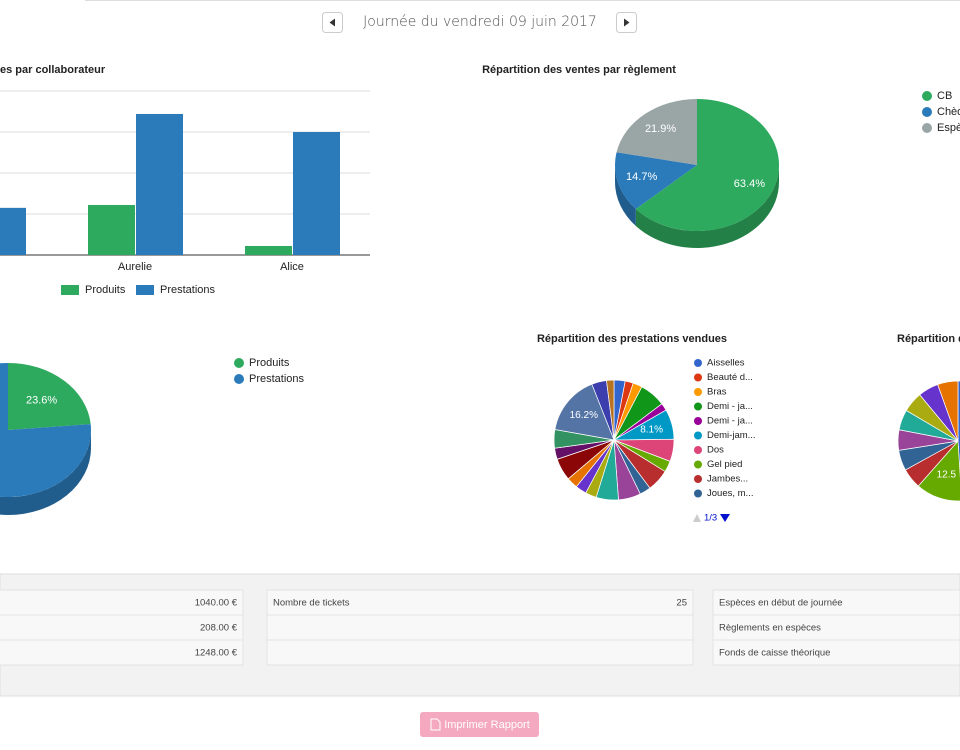 The height and width of the screenshot is (750, 960). What do you see at coordinates (726, 363) in the screenshot?
I see `legend-label: Aisselles` at bounding box center [726, 363].